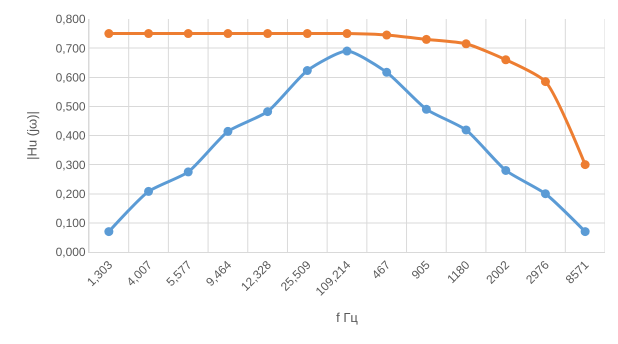 This screenshot has height=344, width=618. What do you see at coordinates (71, 77) in the screenshot?
I see `y-tick-label: 0,600` at bounding box center [71, 77].